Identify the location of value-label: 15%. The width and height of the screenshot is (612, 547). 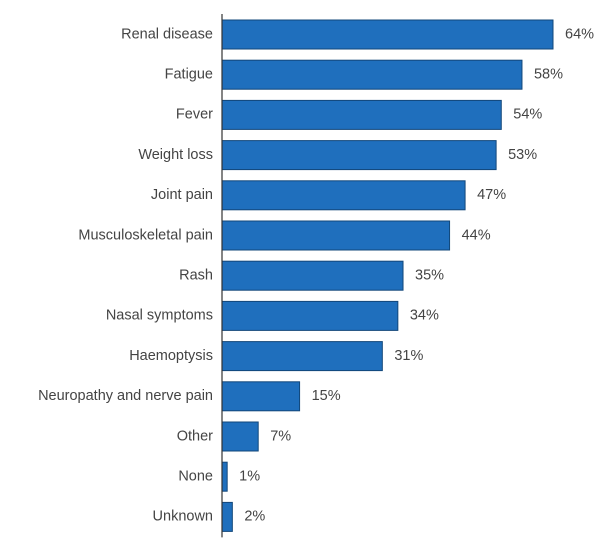
(326, 396).